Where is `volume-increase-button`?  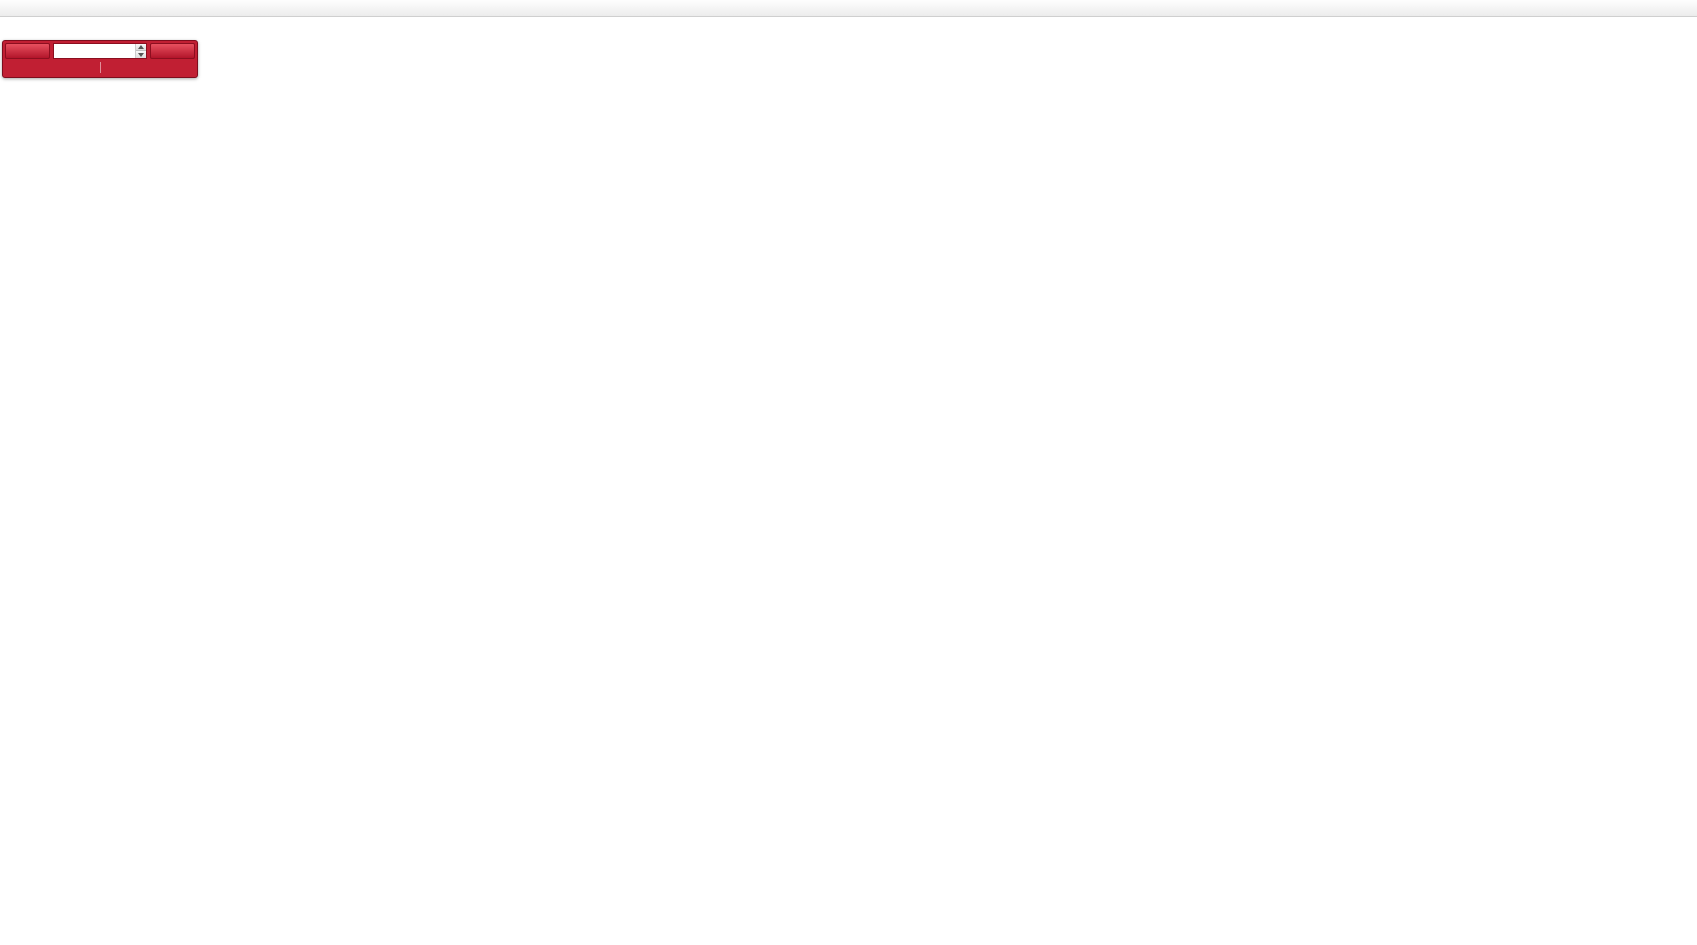 volume-increase-button is located at coordinates (141, 47).